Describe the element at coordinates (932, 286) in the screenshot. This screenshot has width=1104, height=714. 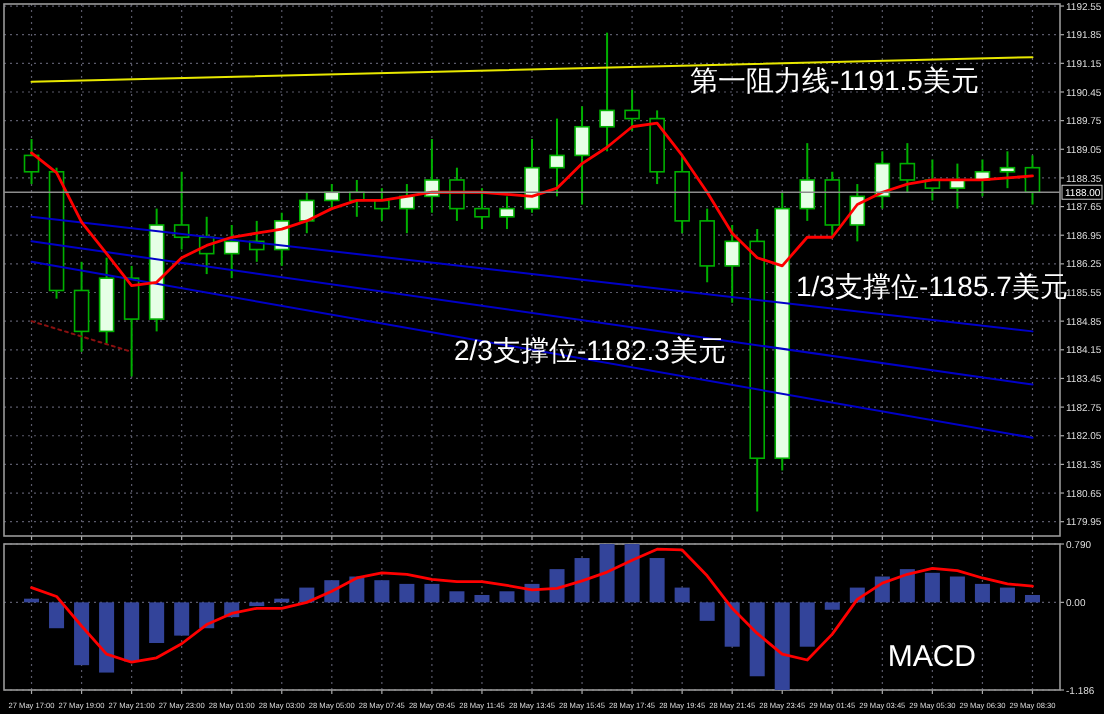
I see `annotation: 1/3支撑位-1185.7美元` at that location.